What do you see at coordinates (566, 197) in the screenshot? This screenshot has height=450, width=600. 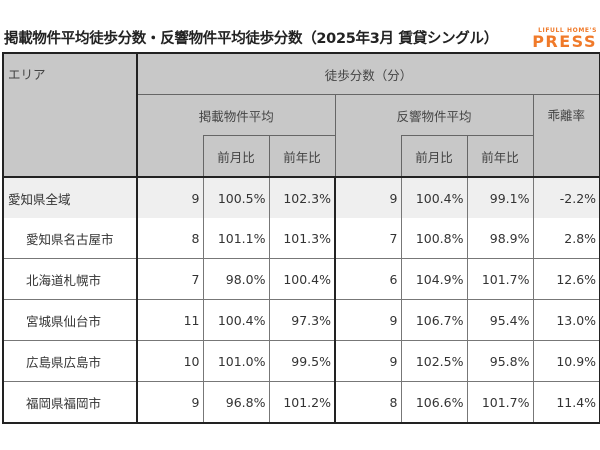 I see `gap-rate: -2.2%` at bounding box center [566, 197].